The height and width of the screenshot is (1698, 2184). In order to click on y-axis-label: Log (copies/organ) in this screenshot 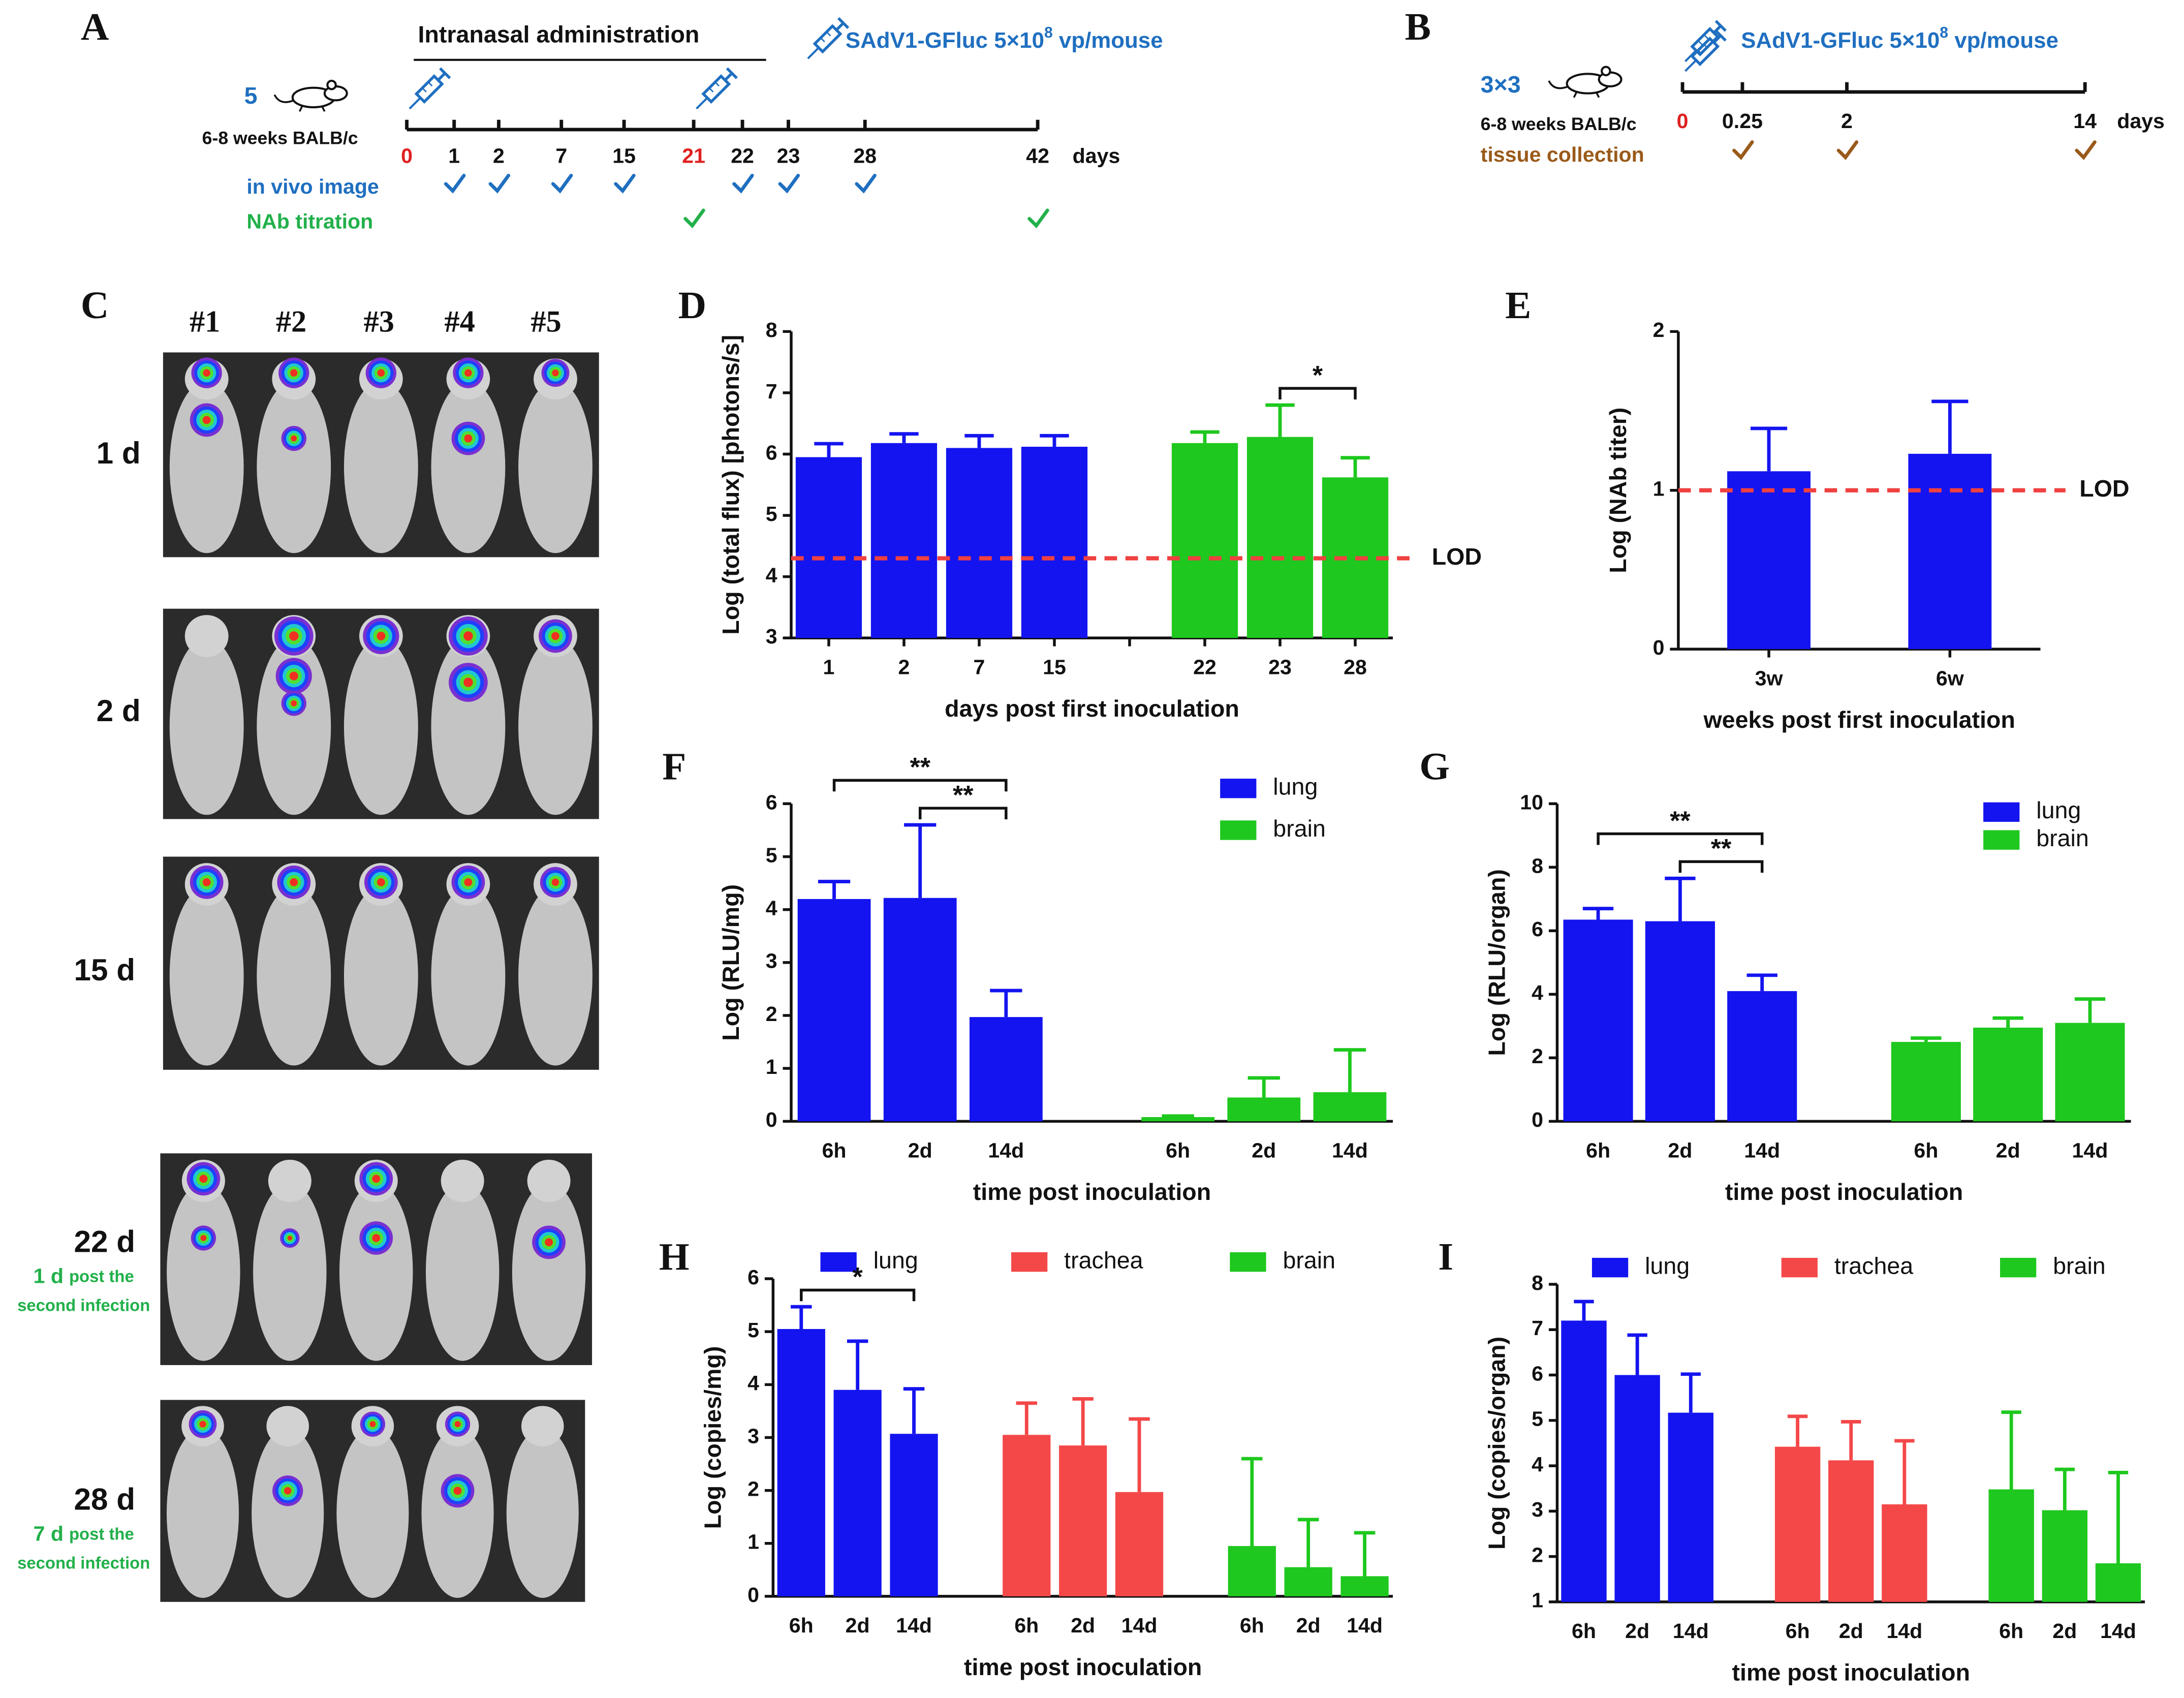, I will do `click(1497, 1443)`.